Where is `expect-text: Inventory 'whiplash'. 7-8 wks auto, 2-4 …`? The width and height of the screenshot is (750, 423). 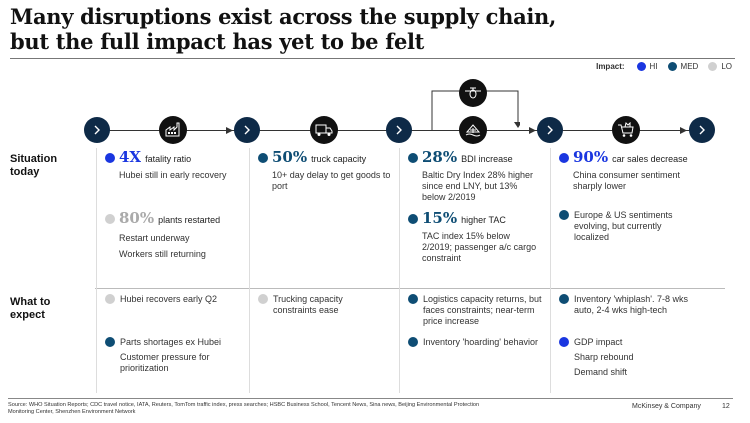
expect-text: Inventory 'whiplash'. 7-8 wks auto, 2-4 … is located at coordinates (631, 304).